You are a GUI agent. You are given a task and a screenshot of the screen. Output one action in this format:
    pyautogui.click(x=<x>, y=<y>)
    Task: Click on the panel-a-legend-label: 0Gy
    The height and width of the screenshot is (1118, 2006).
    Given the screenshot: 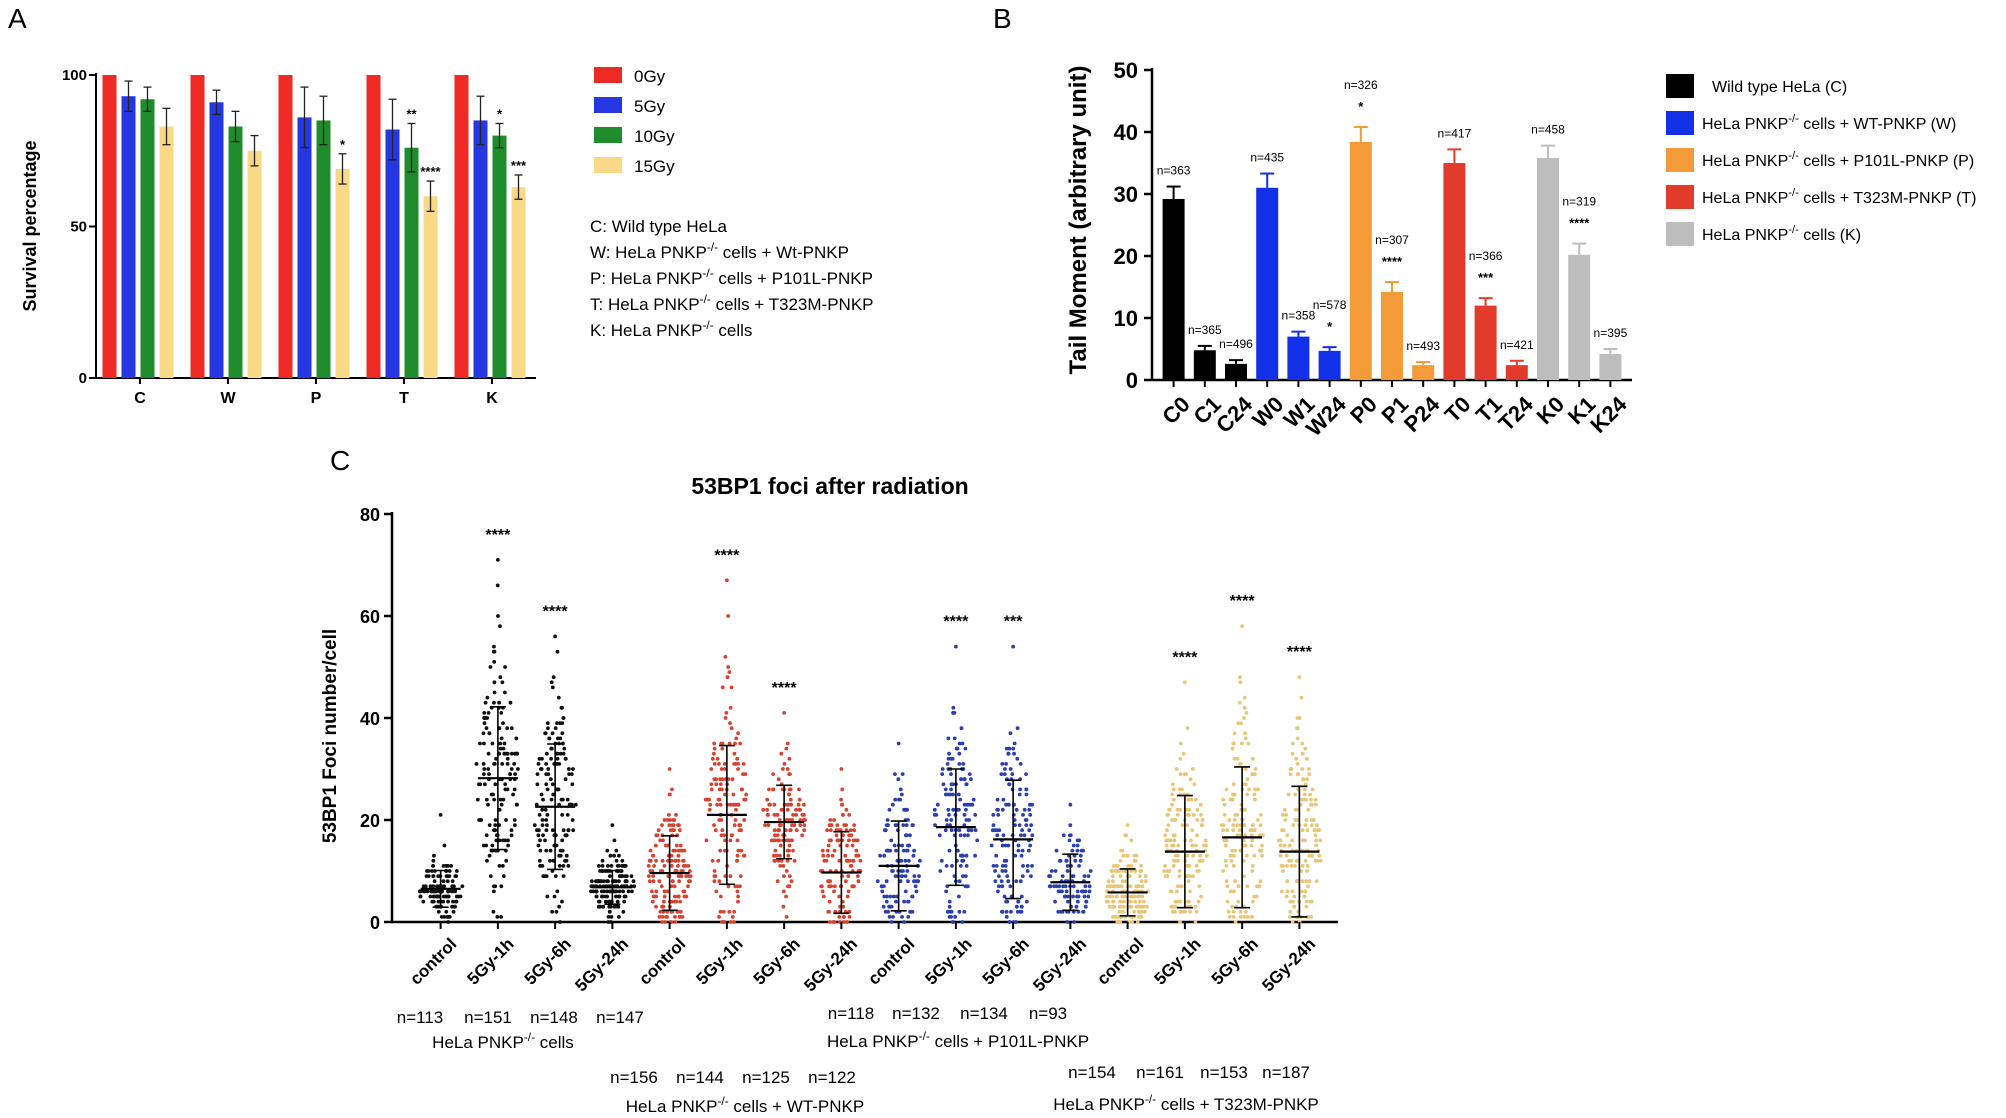 What is the action you would take?
    pyautogui.click(x=650, y=76)
    